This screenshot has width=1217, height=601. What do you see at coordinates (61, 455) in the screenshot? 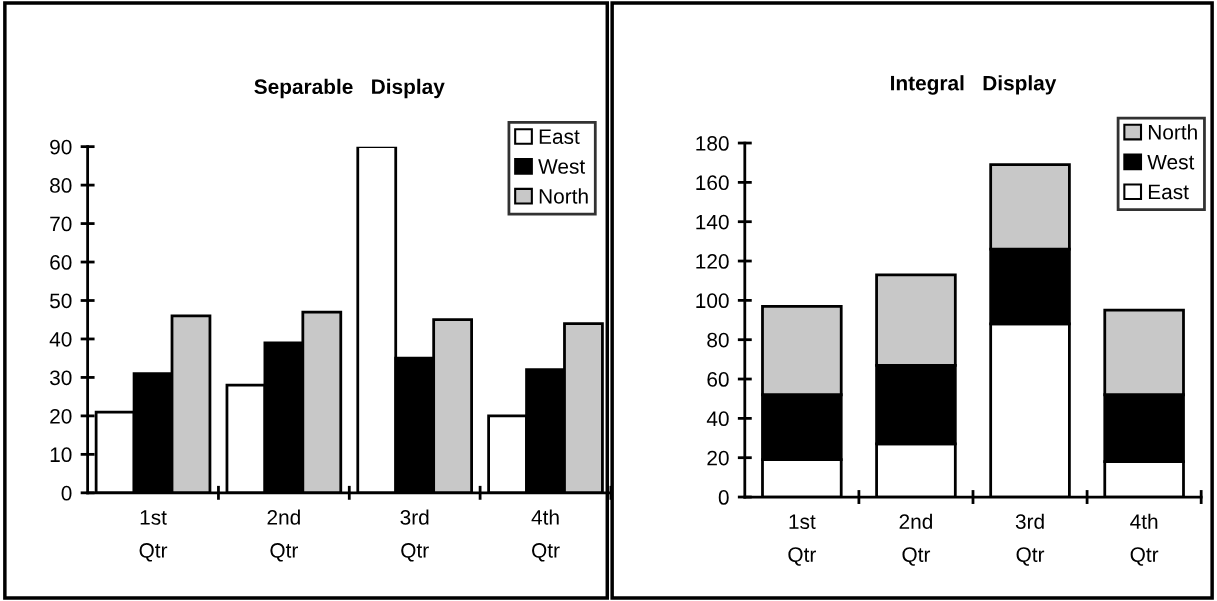
I see `y-tick-label: 10` at bounding box center [61, 455].